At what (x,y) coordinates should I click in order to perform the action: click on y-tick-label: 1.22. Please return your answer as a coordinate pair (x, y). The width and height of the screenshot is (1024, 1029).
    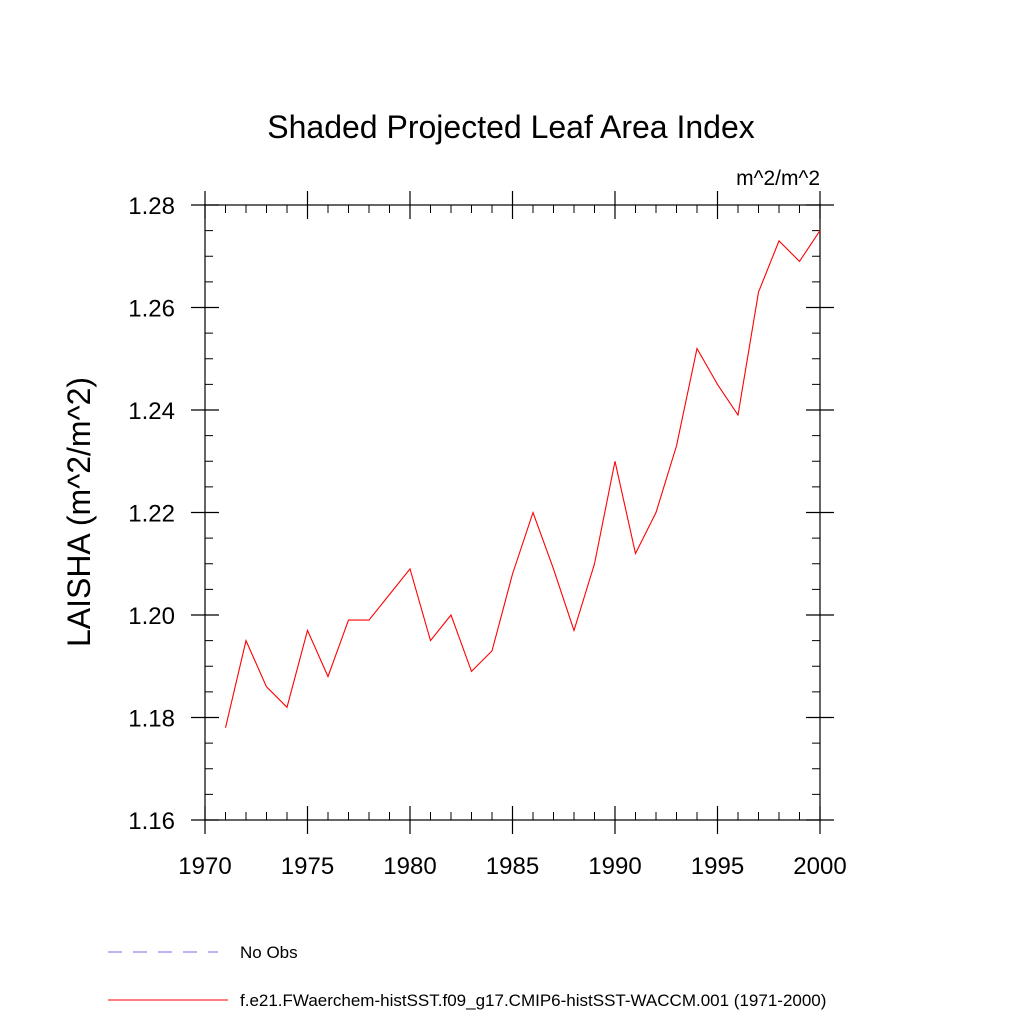
    Looking at the image, I should click on (151, 514).